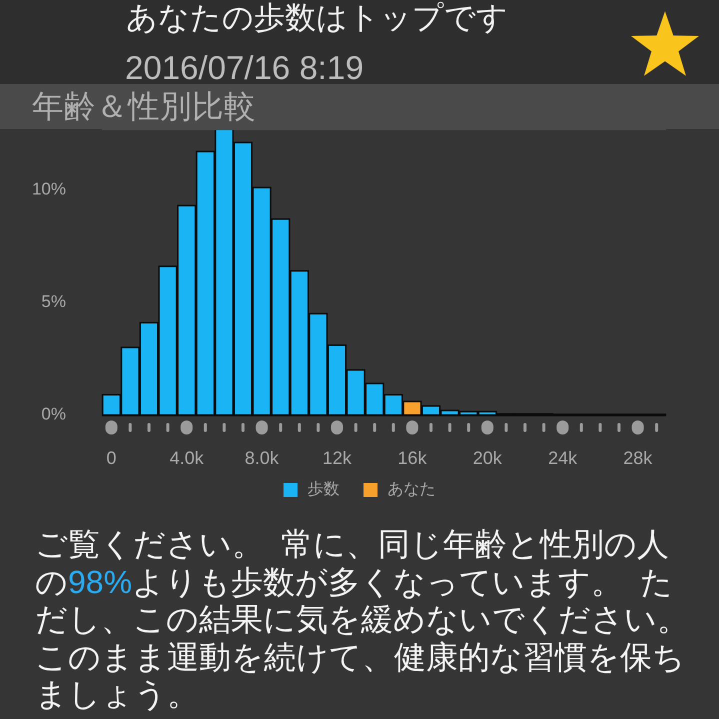 This screenshot has height=719, width=719. Describe the element at coordinates (337, 458) in the screenshot. I see `x-tick-label: 12k` at that location.